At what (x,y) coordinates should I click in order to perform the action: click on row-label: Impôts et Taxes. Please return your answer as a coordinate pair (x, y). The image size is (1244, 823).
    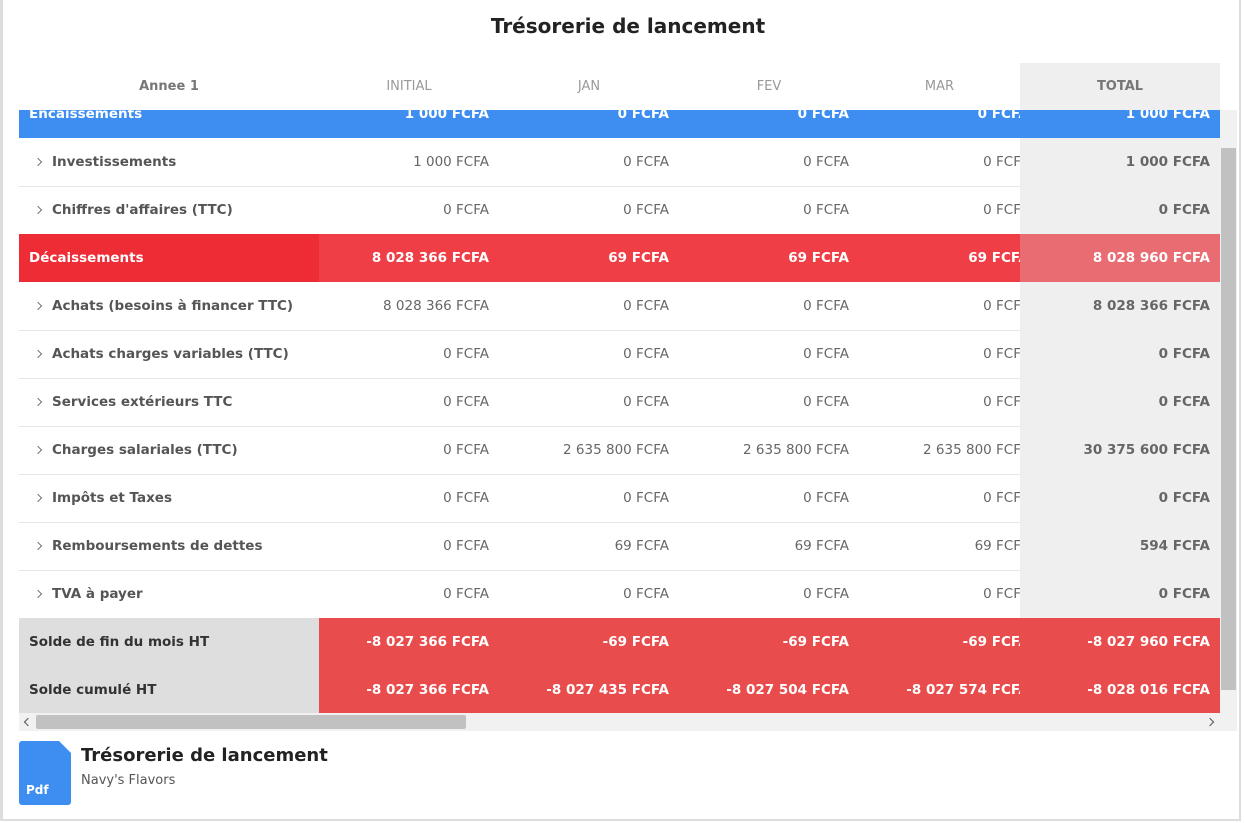
    Looking at the image, I should click on (169, 498).